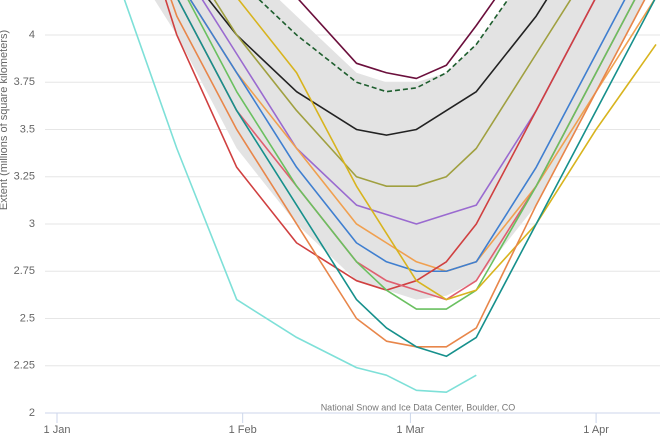 The height and width of the screenshot is (440, 660). I want to click on x-tick-label: 1 Mar, so click(410, 430).